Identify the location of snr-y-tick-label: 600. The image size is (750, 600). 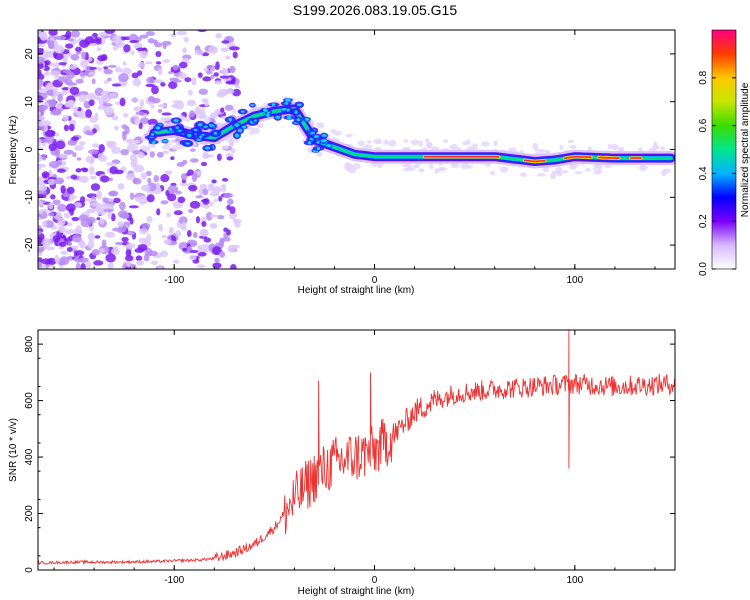
(29, 400).